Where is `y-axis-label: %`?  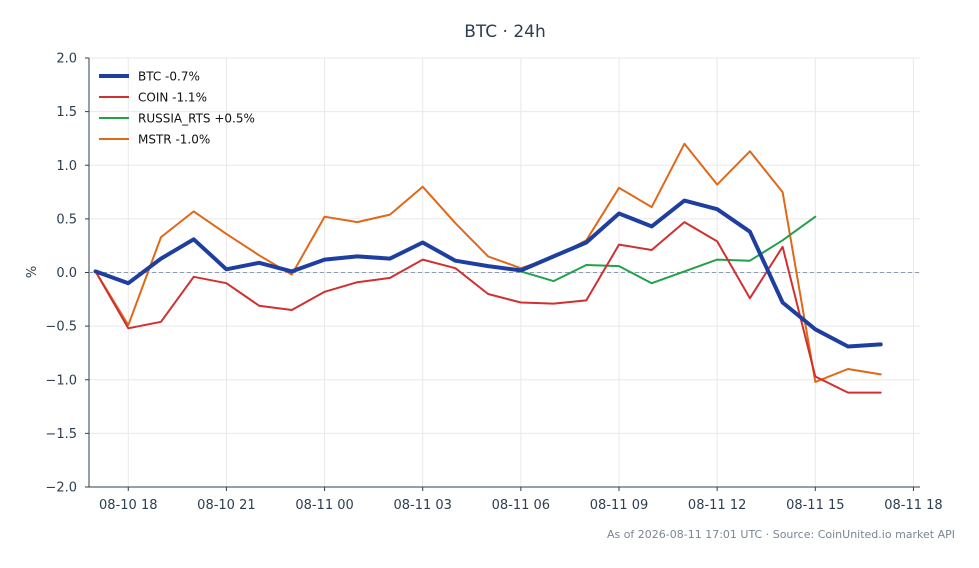 y-axis-label: % is located at coordinates (32, 272).